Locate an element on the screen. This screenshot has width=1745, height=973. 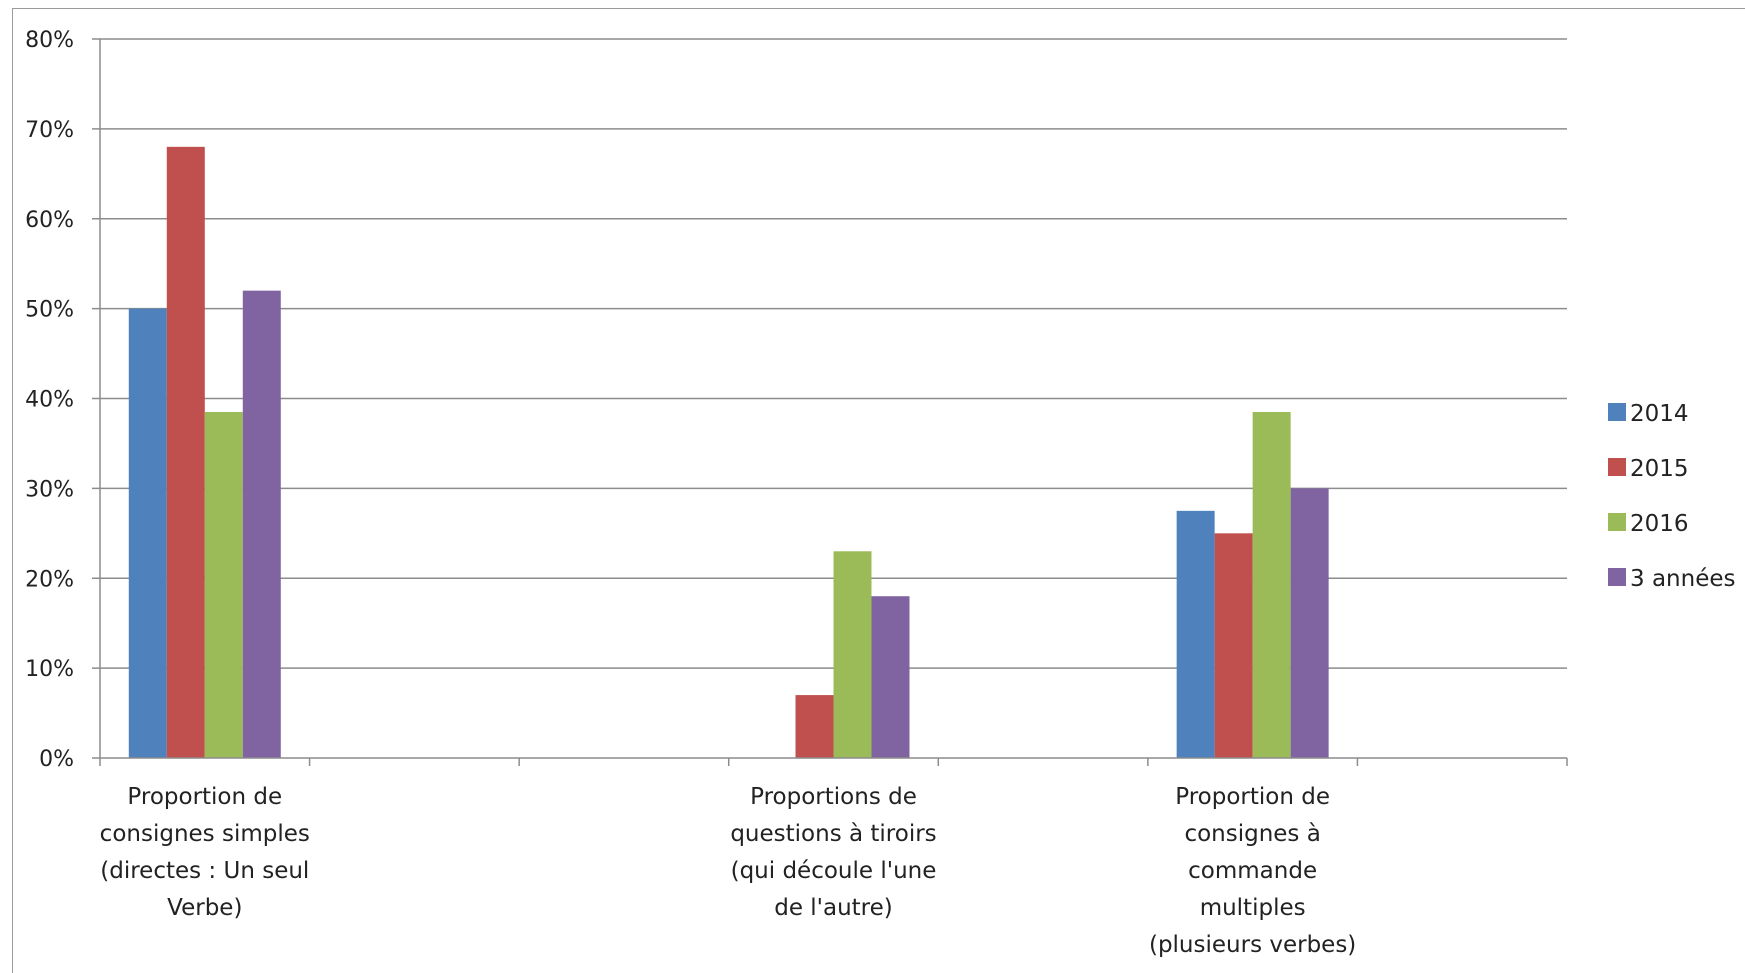
category-label: questions à tiroirs is located at coordinates (833, 834).